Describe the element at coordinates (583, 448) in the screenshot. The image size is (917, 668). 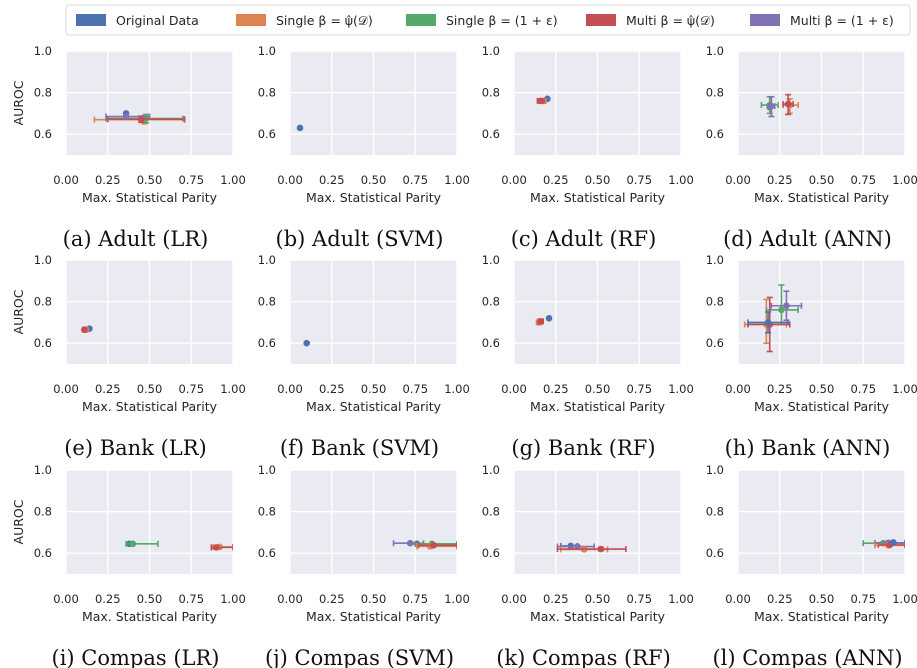
I see `panel-caption: (g) Bank (RF)` at that location.